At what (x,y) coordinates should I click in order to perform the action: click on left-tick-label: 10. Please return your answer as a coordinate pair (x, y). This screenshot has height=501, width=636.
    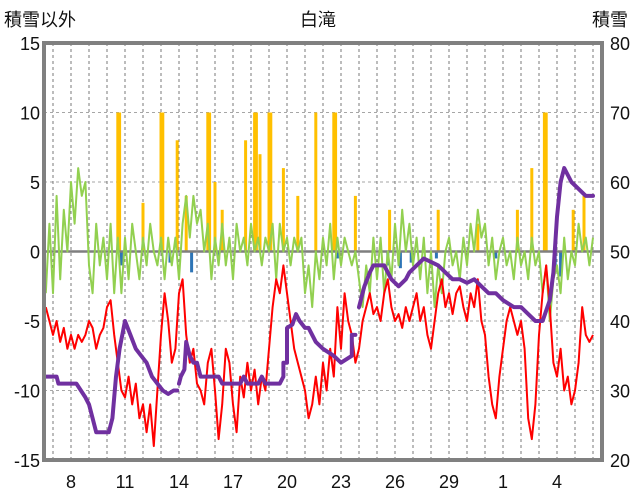
    Looking at the image, I should click on (30, 114).